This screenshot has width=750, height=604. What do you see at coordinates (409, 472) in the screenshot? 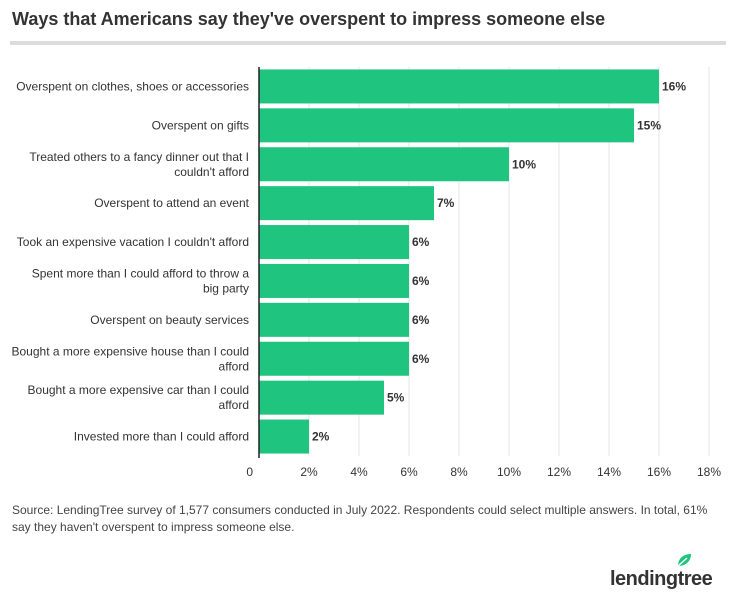
I see `x-tick-label: 6%` at bounding box center [409, 472].